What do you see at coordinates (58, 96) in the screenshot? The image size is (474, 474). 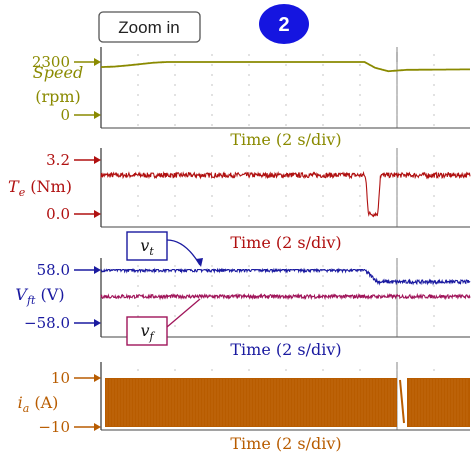 I see `y-axis-unit: (rpm)` at bounding box center [58, 96].